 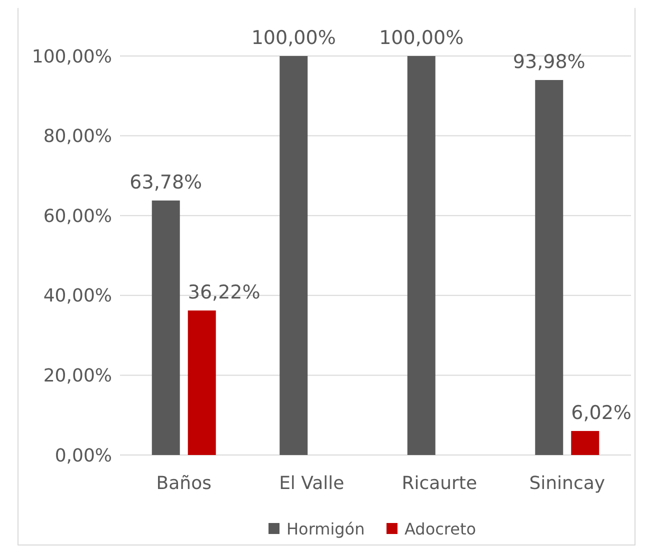 What do you see at coordinates (77, 376) in the screenshot?
I see `y-tick-label: 20,00%` at bounding box center [77, 376].